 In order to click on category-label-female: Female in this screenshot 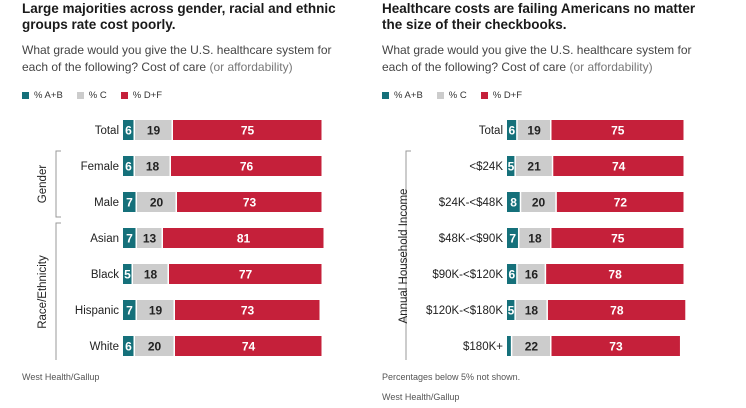, I will do `click(100, 167)`.